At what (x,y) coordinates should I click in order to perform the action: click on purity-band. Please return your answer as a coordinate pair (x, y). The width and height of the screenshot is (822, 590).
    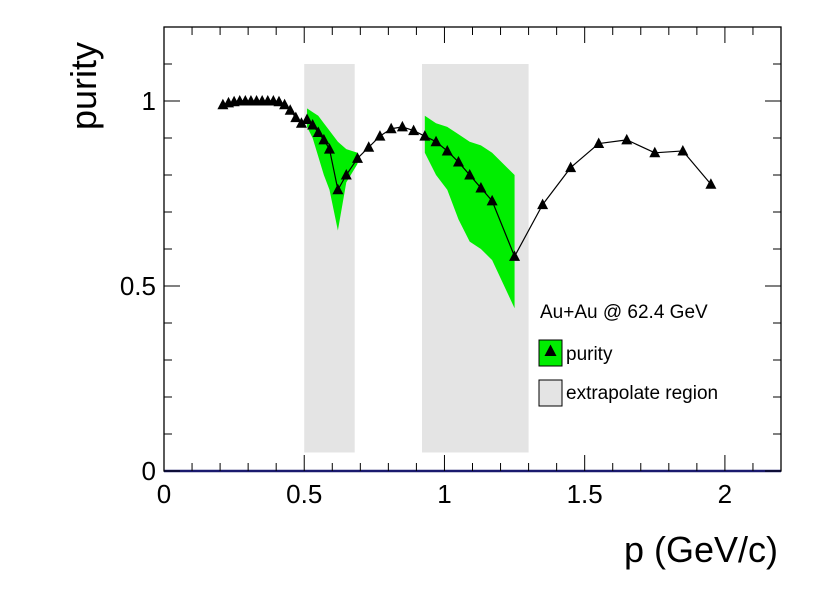
    Looking at the image, I should click on (411, 208).